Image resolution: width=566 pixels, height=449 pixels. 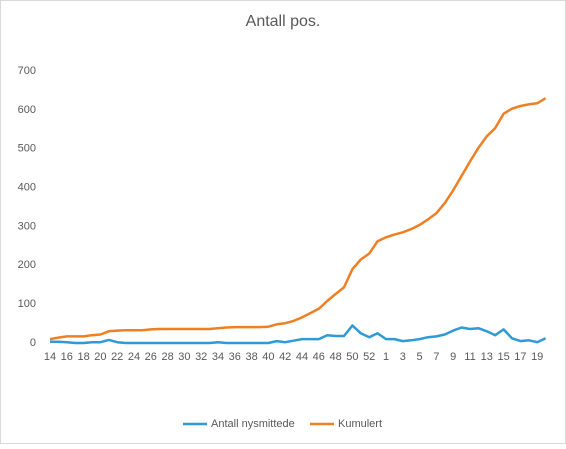 I want to click on x-tick-label: 18, so click(x=83, y=357).